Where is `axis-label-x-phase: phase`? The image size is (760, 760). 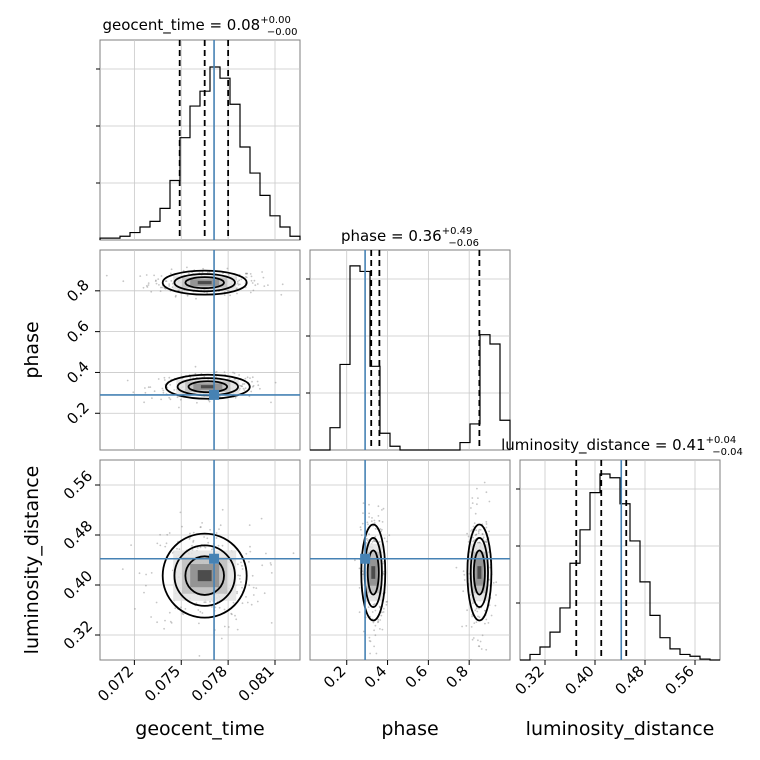 axis-label-x-phase: phase is located at coordinates (409, 729).